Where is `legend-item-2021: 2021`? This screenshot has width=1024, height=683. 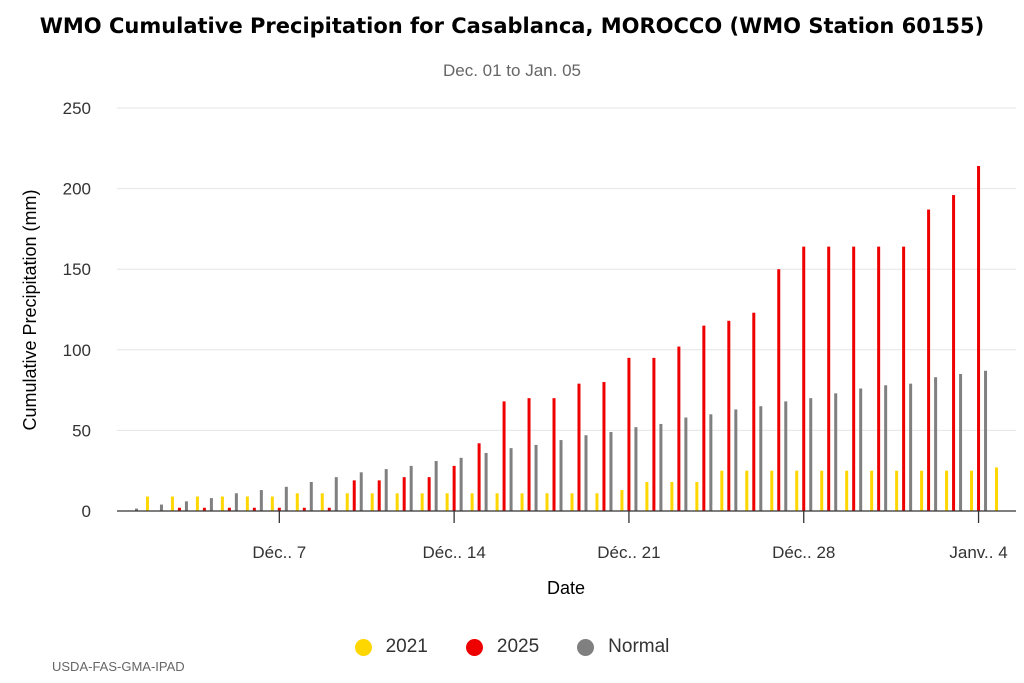 legend-item-2021: 2021 is located at coordinates (391, 647).